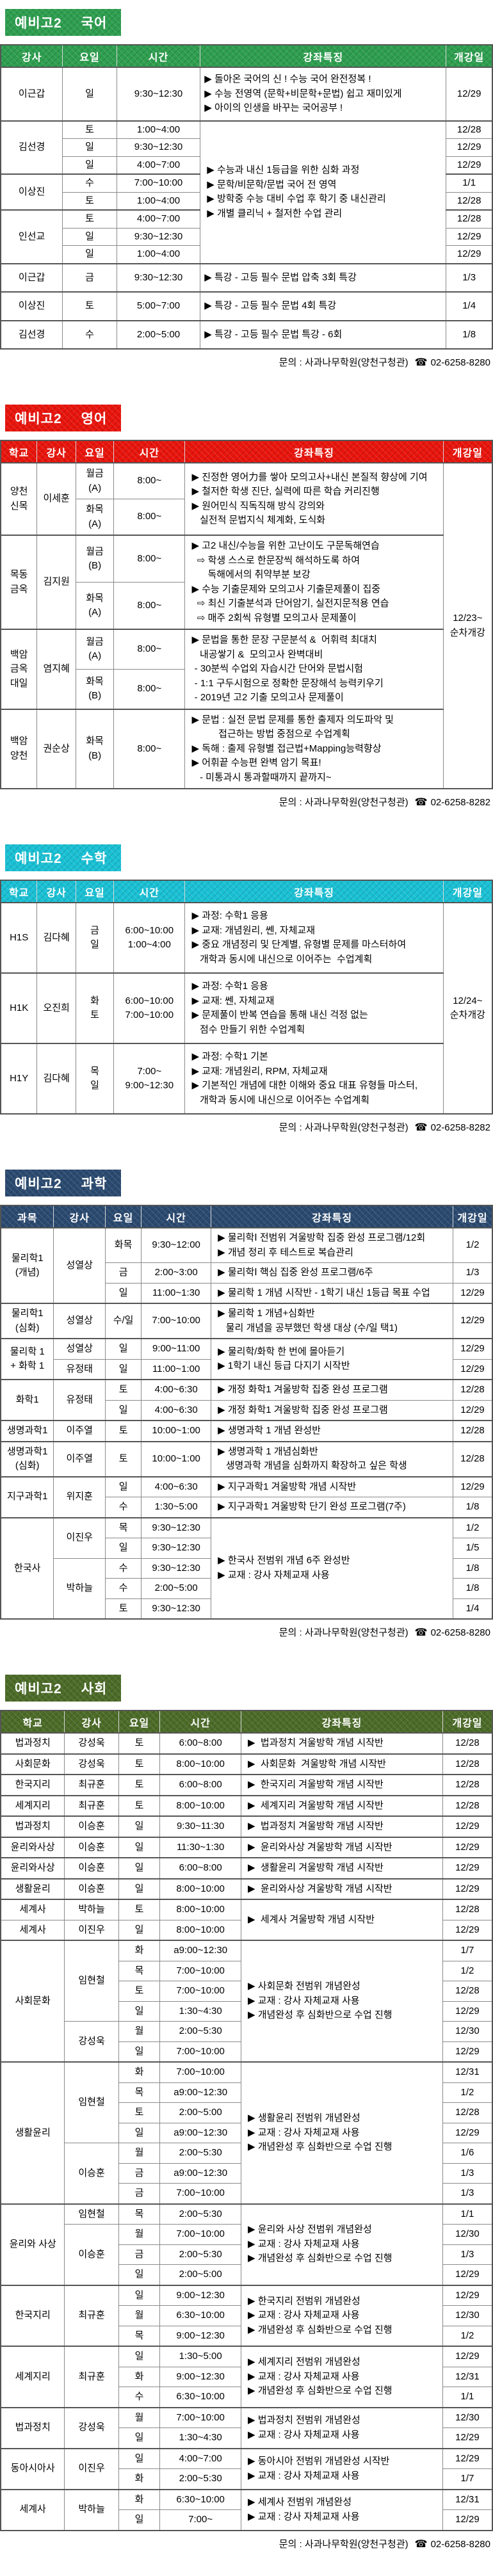 The image size is (493, 2576). What do you see at coordinates (19, 938) in the screenshot?
I see `subject-cell: H1S` at bounding box center [19, 938].